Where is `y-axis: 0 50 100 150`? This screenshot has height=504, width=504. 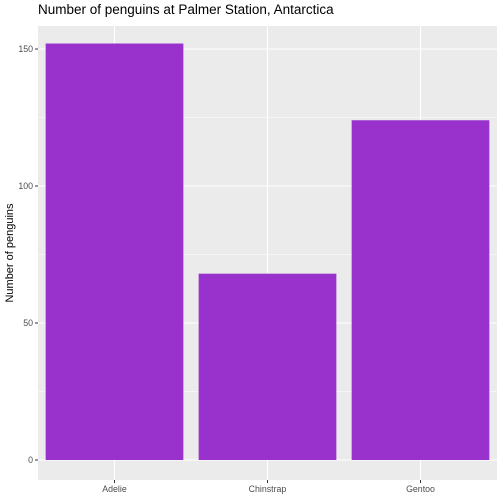 y-axis: 0 50 100 150 is located at coordinates (28, 254).